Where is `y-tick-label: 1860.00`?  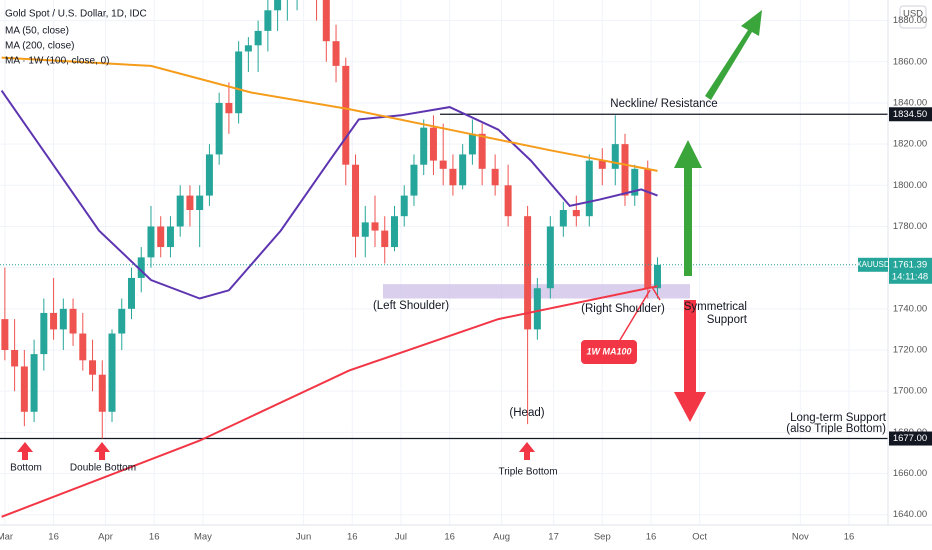 y-tick-label: 1860.00 is located at coordinates (910, 61).